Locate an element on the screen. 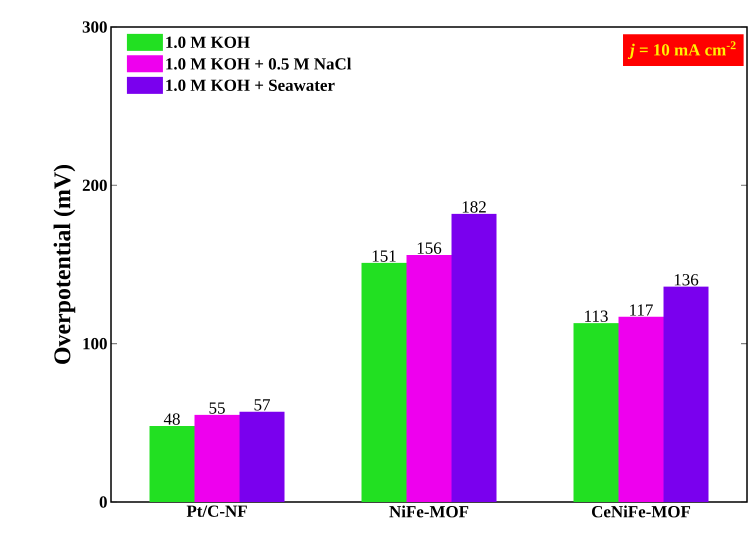  y-axis-title: Overpotential (mV) is located at coordinates (65, 264).